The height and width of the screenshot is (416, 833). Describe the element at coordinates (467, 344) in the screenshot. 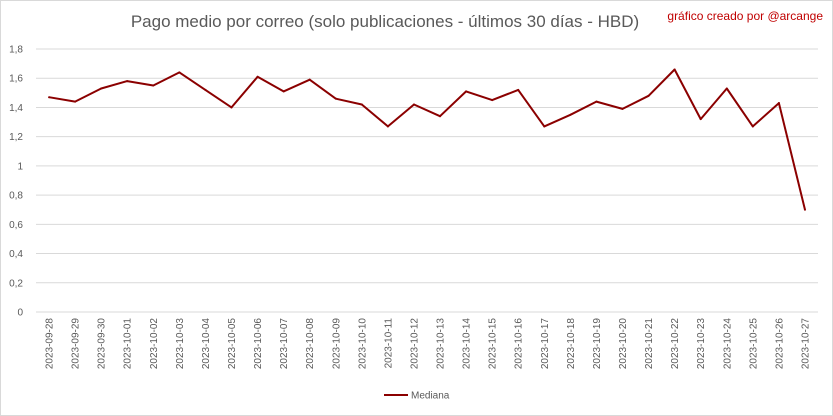

I see `x-tick-label: 2023-10-14` at that location.